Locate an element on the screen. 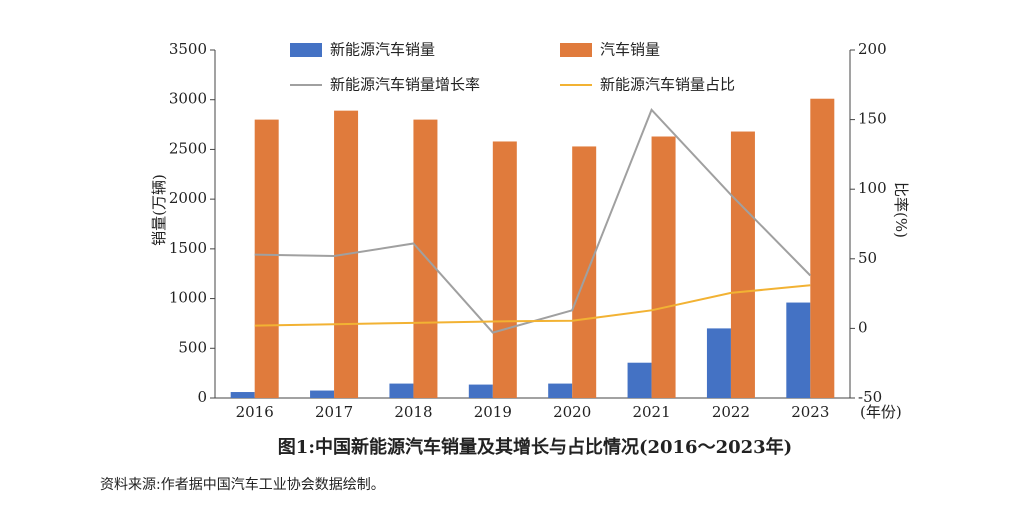  y-tick-label: 2500 is located at coordinates (188, 148).